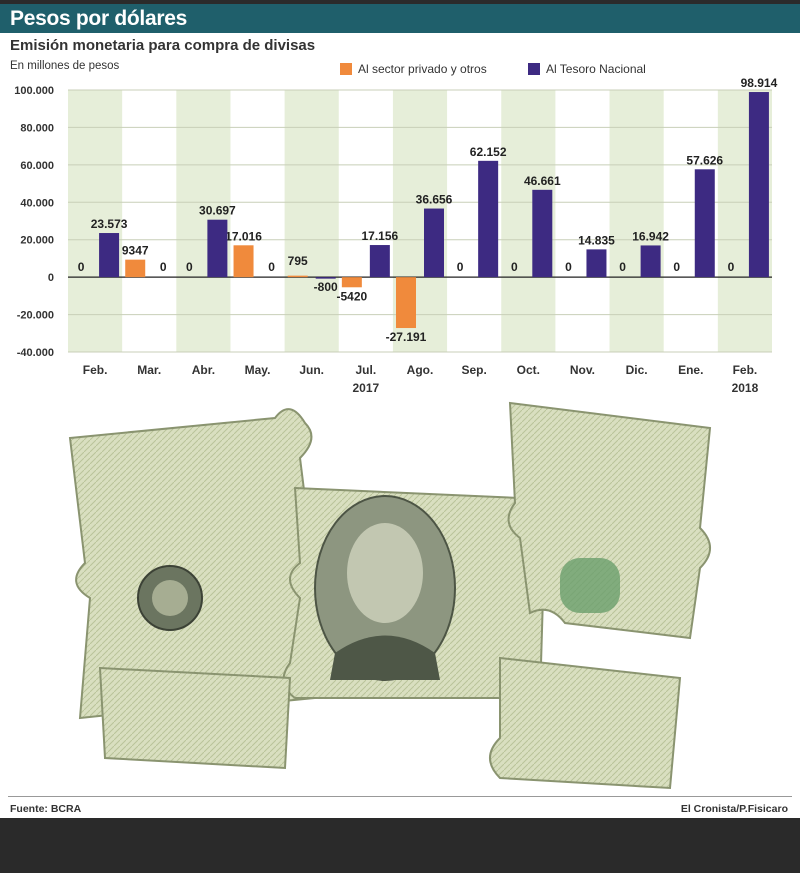 This screenshot has height=873, width=800. I want to click on data-label: 14.835, so click(596, 240).